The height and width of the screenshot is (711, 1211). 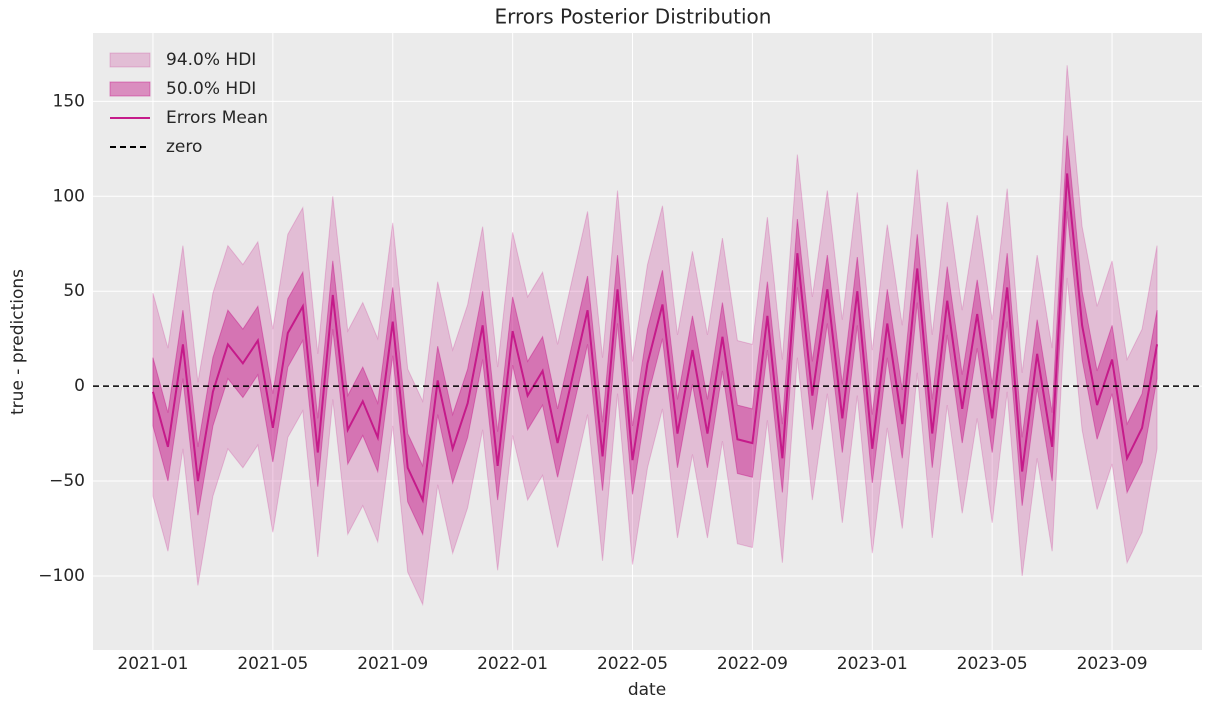 I want to click on y-tick-label: −100, so click(x=61, y=576).